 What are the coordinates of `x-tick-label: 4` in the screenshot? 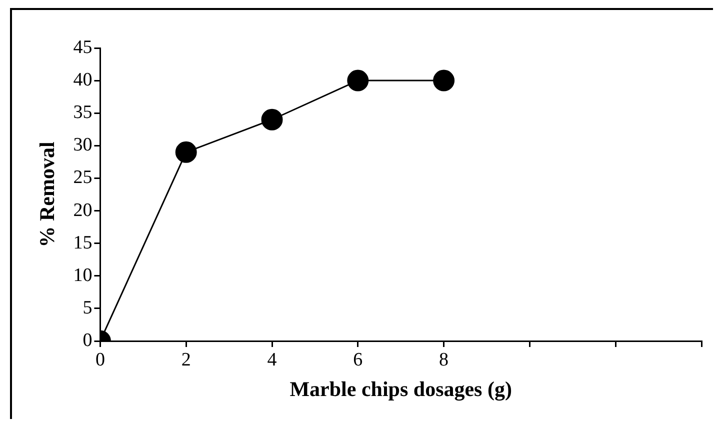 It's located at (272, 359).